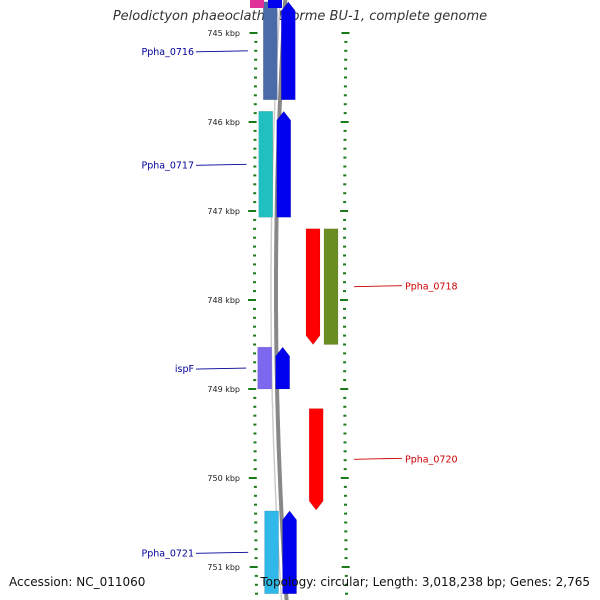 The image size is (600, 600). What do you see at coordinates (167, 52) in the screenshot?
I see `gene-label: Ppha_0716` at bounding box center [167, 52].